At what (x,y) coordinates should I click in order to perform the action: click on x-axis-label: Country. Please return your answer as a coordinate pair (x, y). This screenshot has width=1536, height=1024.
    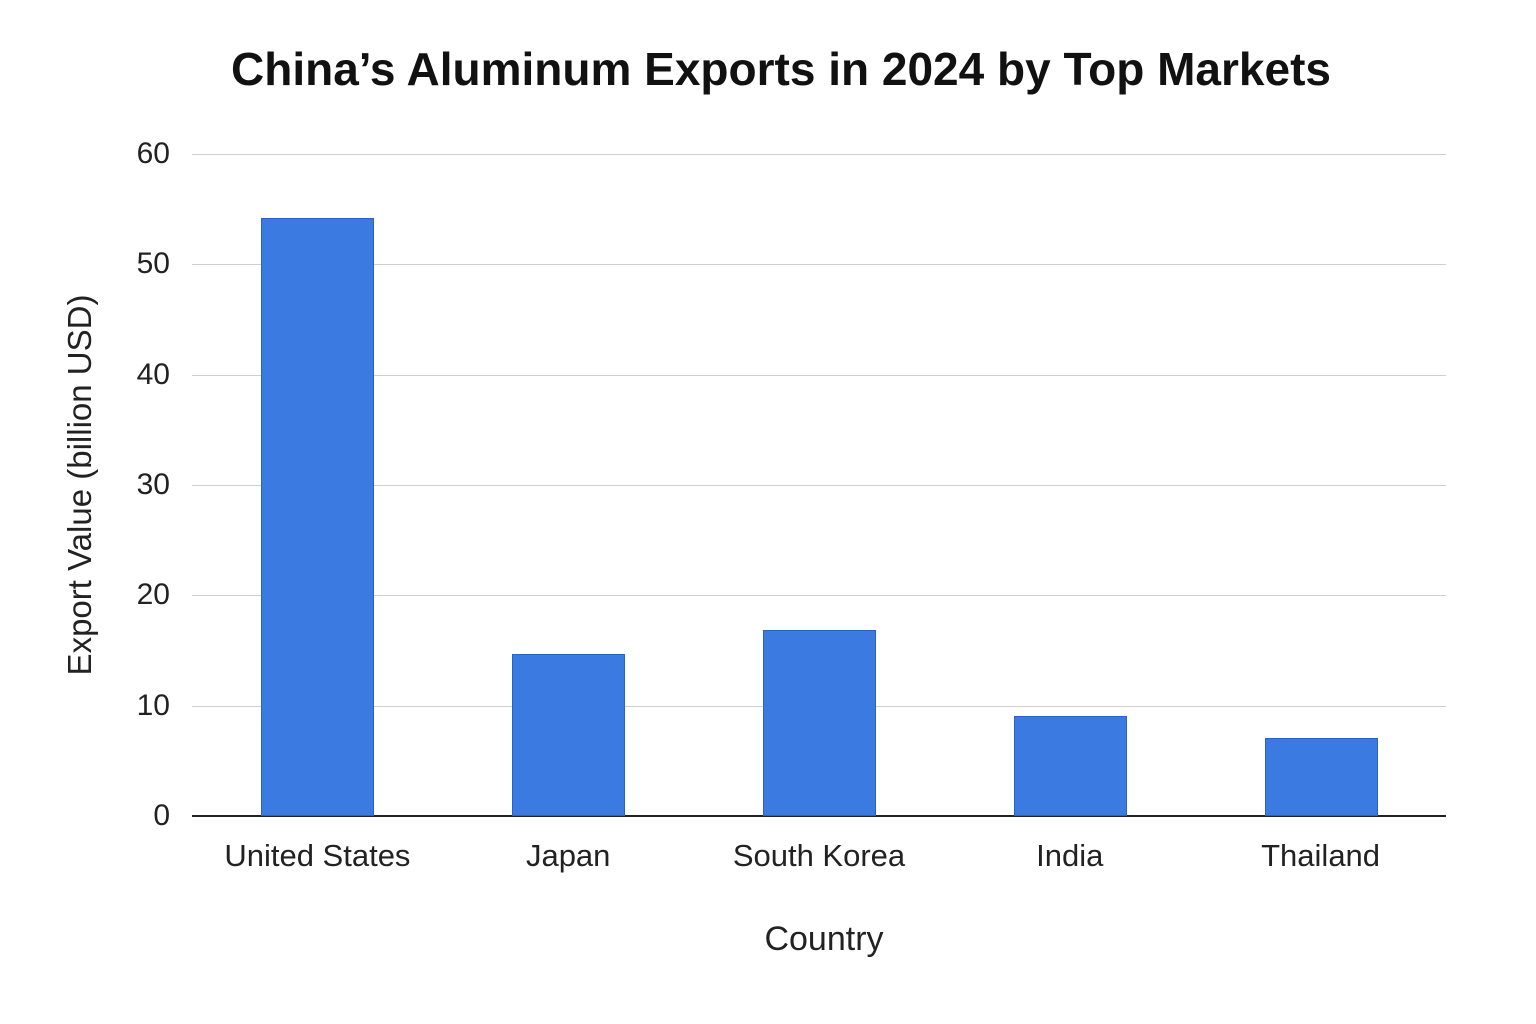
    Looking at the image, I should click on (824, 939).